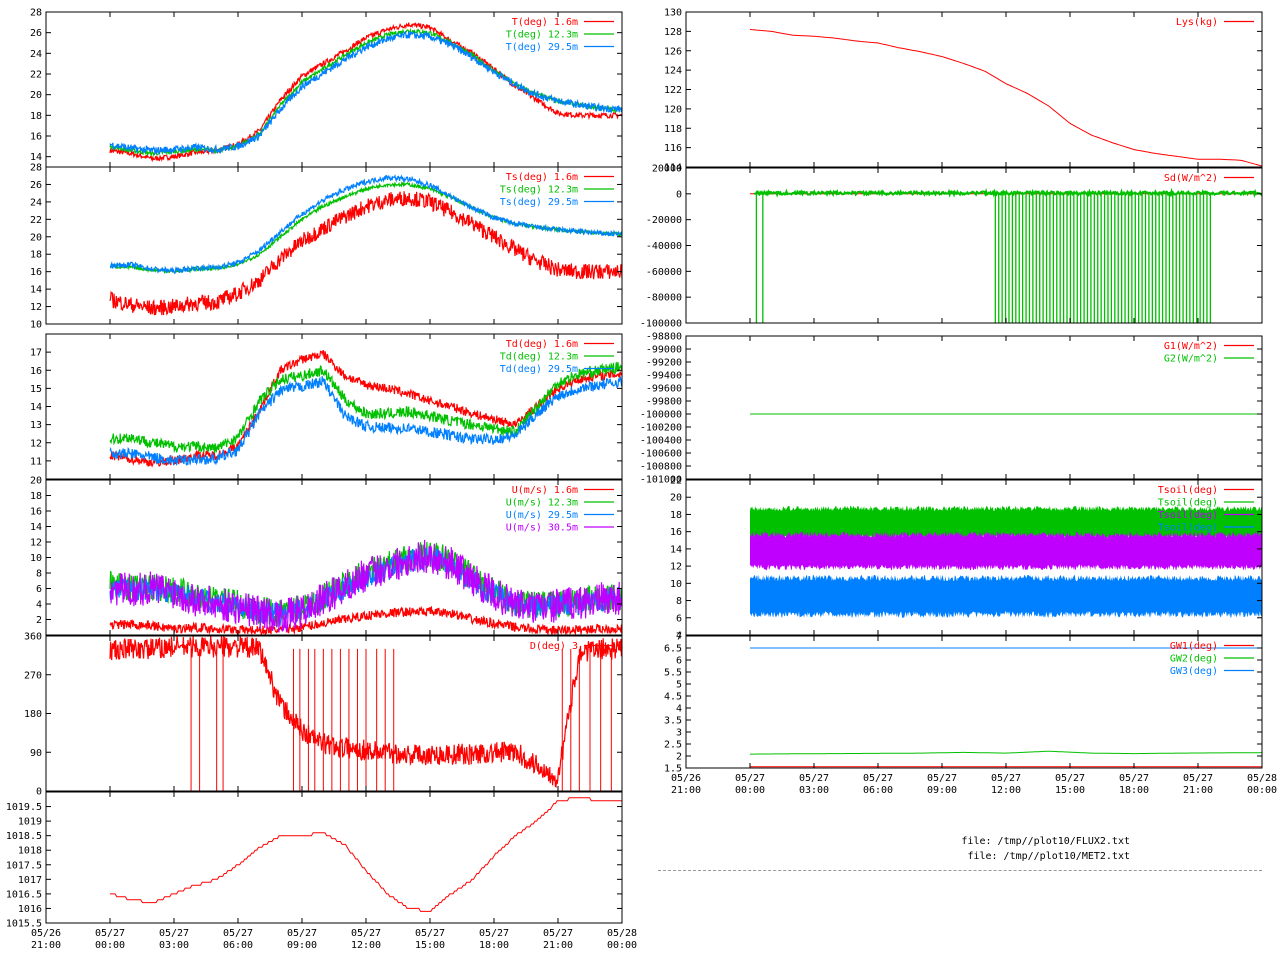  What do you see at coordinates (673, 51) in the screenshot?
I see `ytick-label: 126` at bounding box center [673, 51].